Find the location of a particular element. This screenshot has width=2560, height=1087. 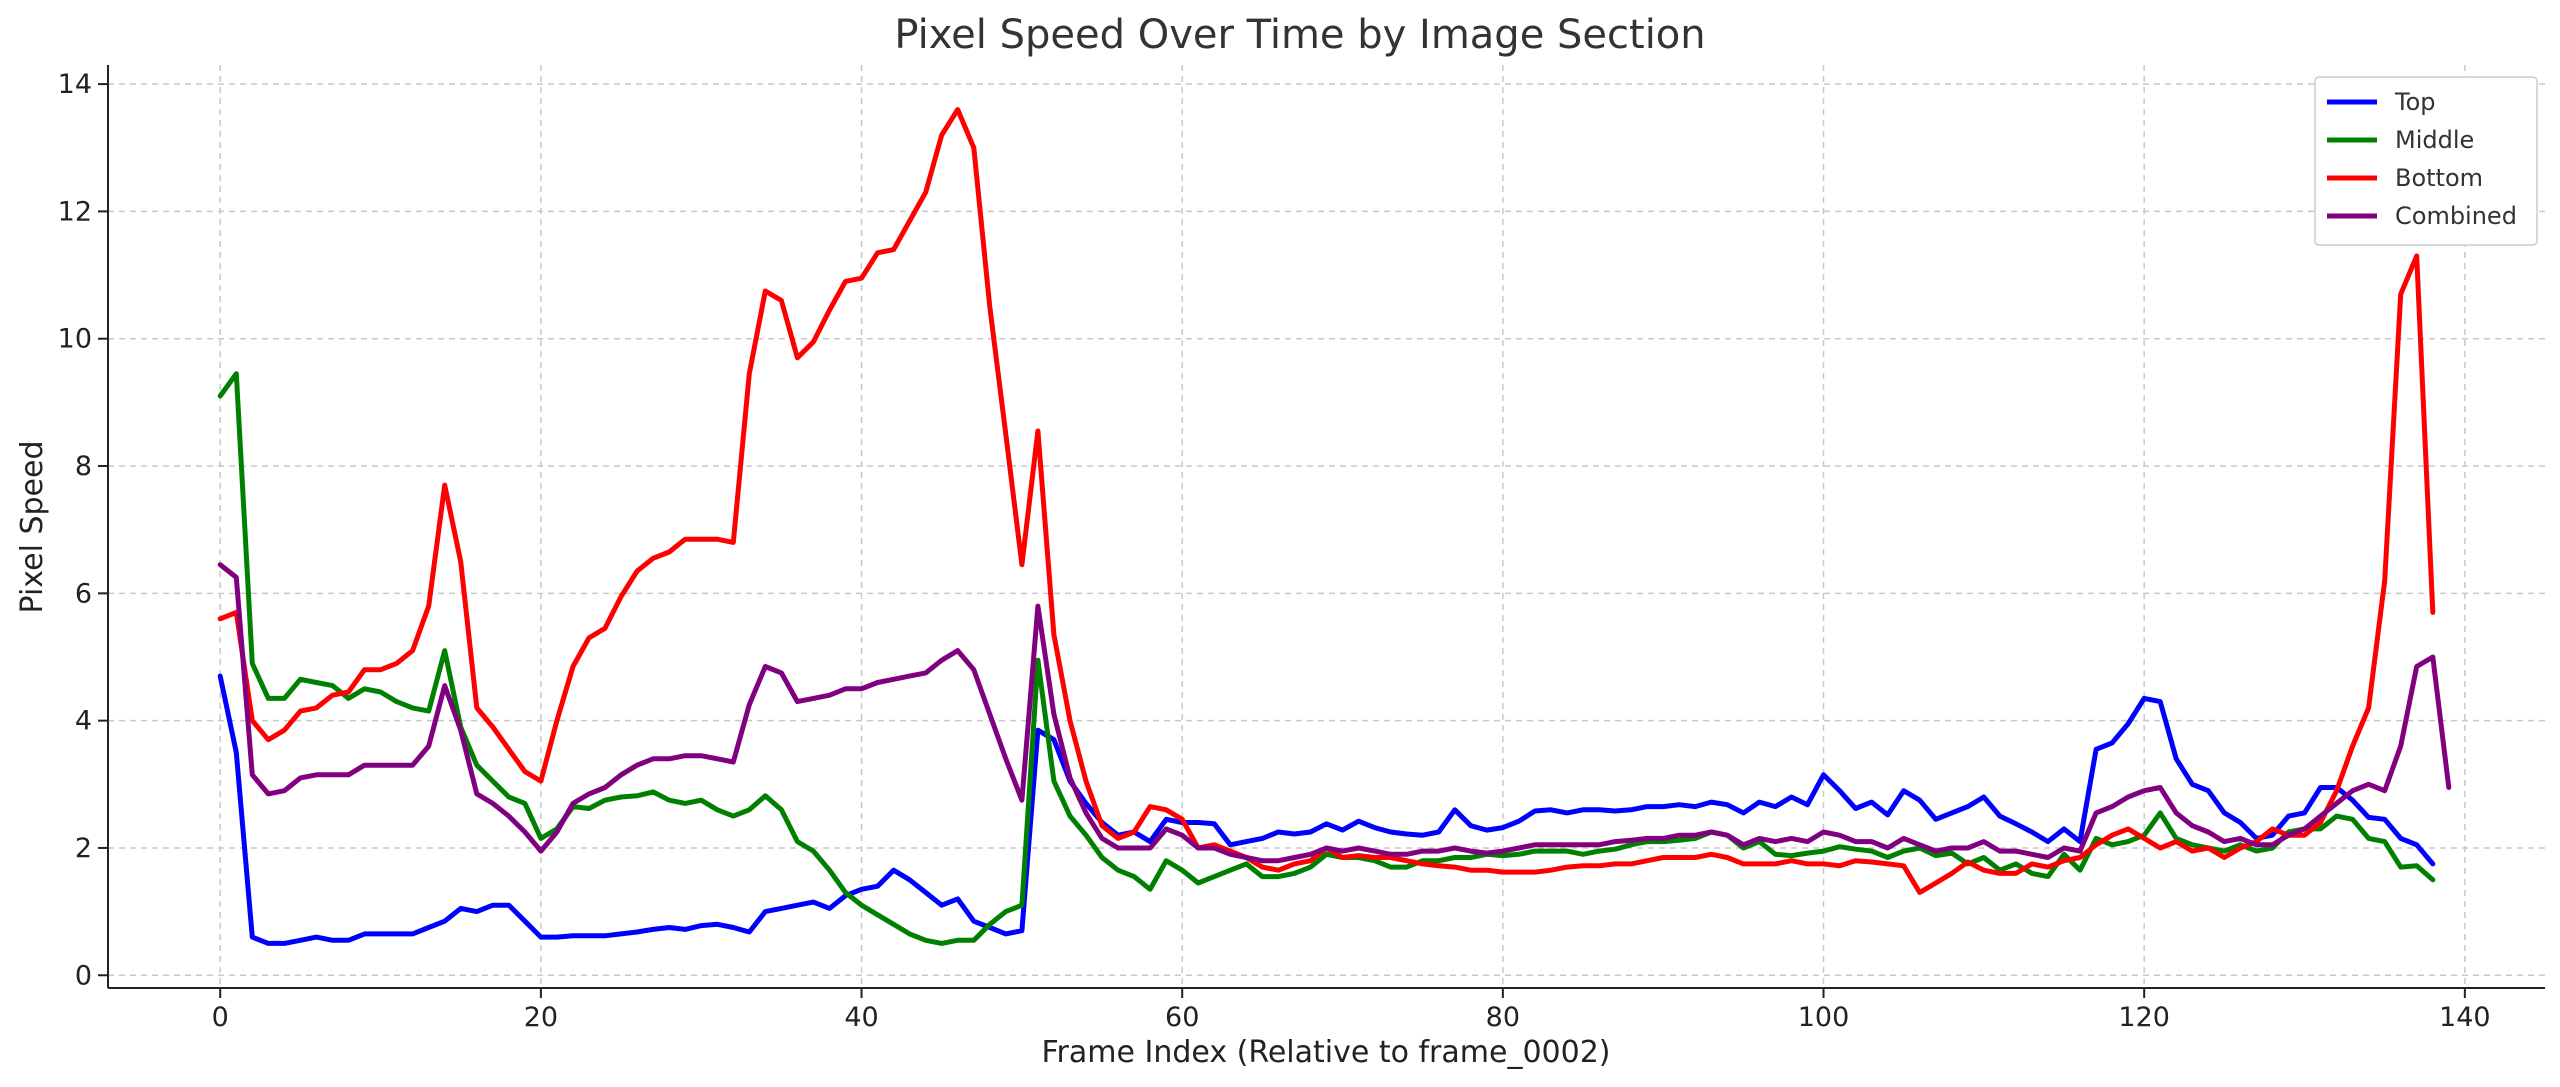

y-tick-label: 6 is located at coordinates (83, 593).